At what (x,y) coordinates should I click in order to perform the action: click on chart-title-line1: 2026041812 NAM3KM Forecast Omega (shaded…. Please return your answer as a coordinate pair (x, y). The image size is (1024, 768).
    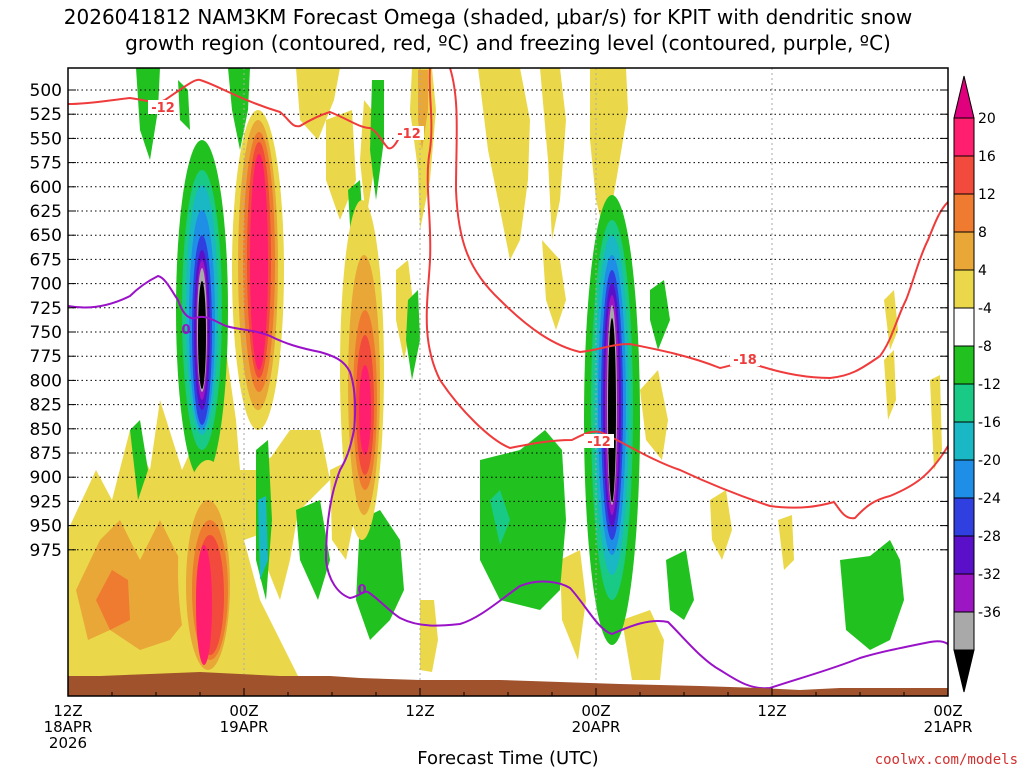
    Looking at the image, I should click on (488, 17).